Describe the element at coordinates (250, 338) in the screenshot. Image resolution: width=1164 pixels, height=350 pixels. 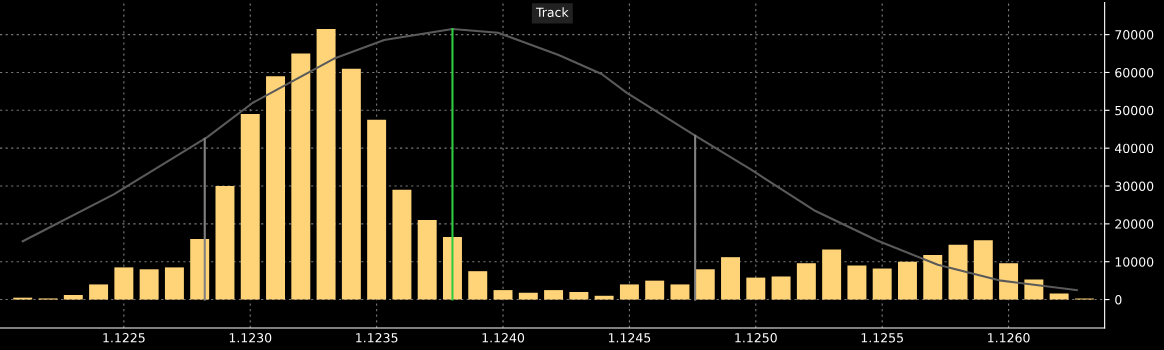
I see `x-tick-label: 1.1230` at that location.